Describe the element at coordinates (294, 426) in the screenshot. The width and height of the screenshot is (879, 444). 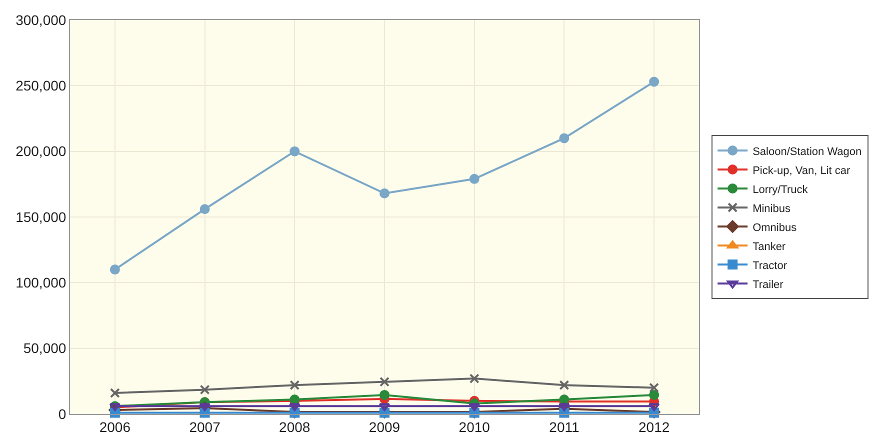
I see `x-tick-label: 2008` at that location.